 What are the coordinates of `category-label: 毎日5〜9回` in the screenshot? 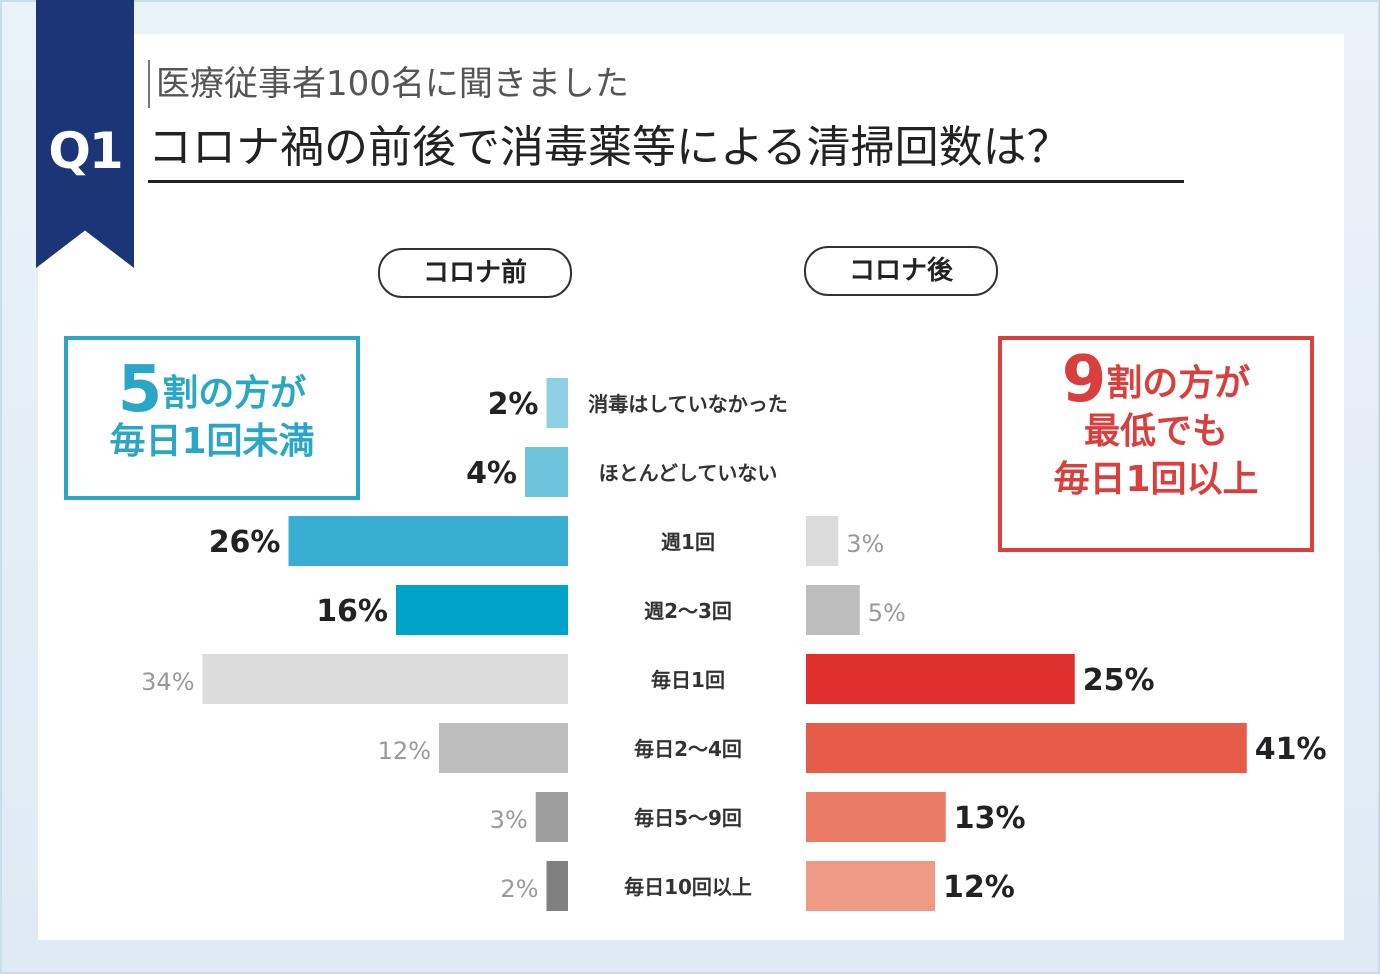 It's located at (688, 818).